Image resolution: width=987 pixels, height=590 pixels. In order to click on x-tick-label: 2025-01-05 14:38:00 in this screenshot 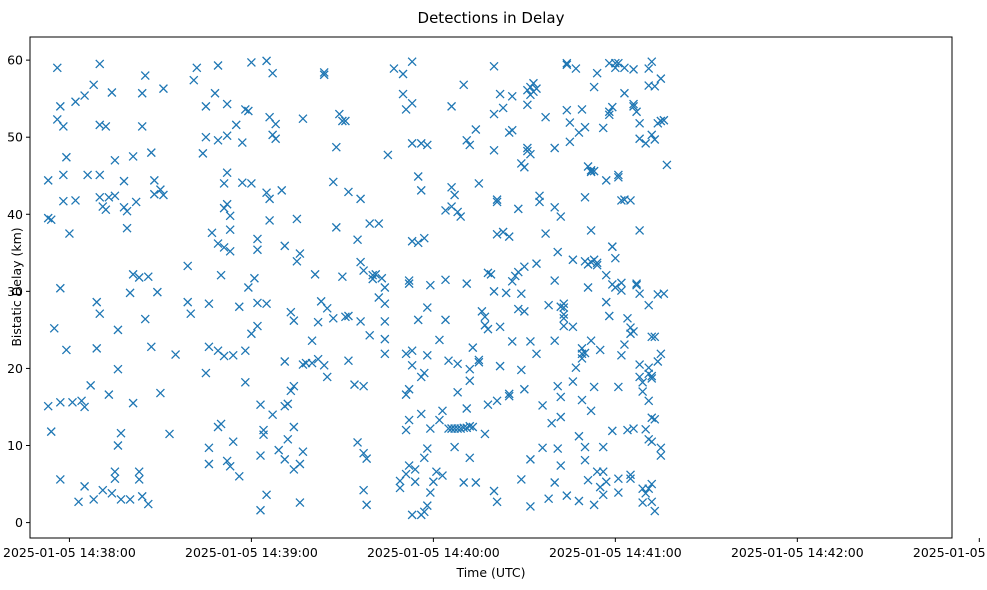, I will do `click(69, 552)`.